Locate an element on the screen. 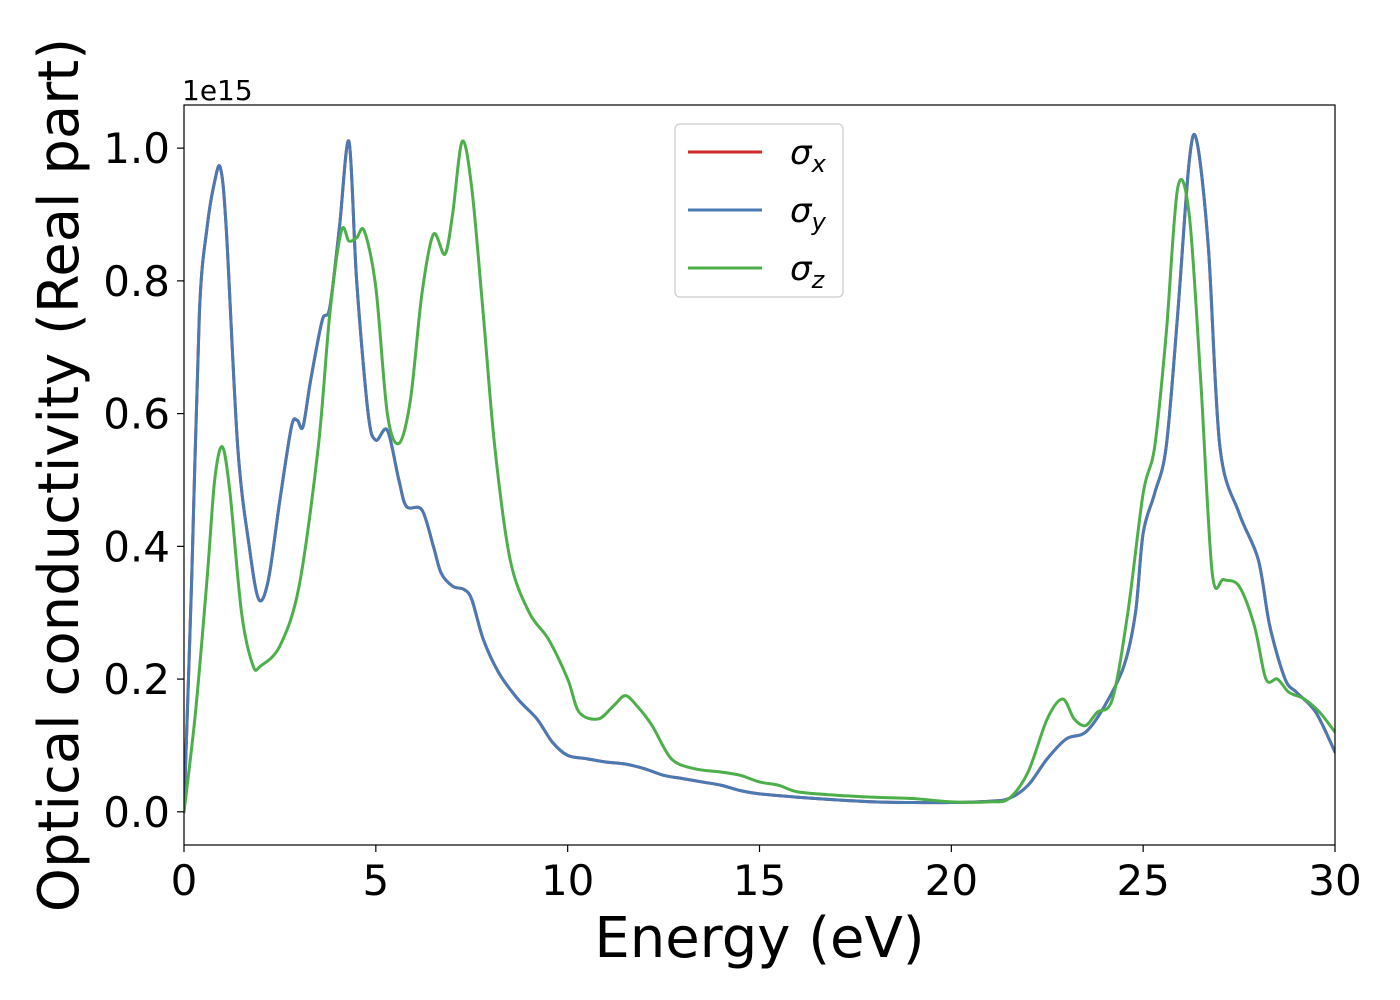 The width and height of the screenshot is (1400, 1000). legend-subscript: x is located at coordinates (819, 164).